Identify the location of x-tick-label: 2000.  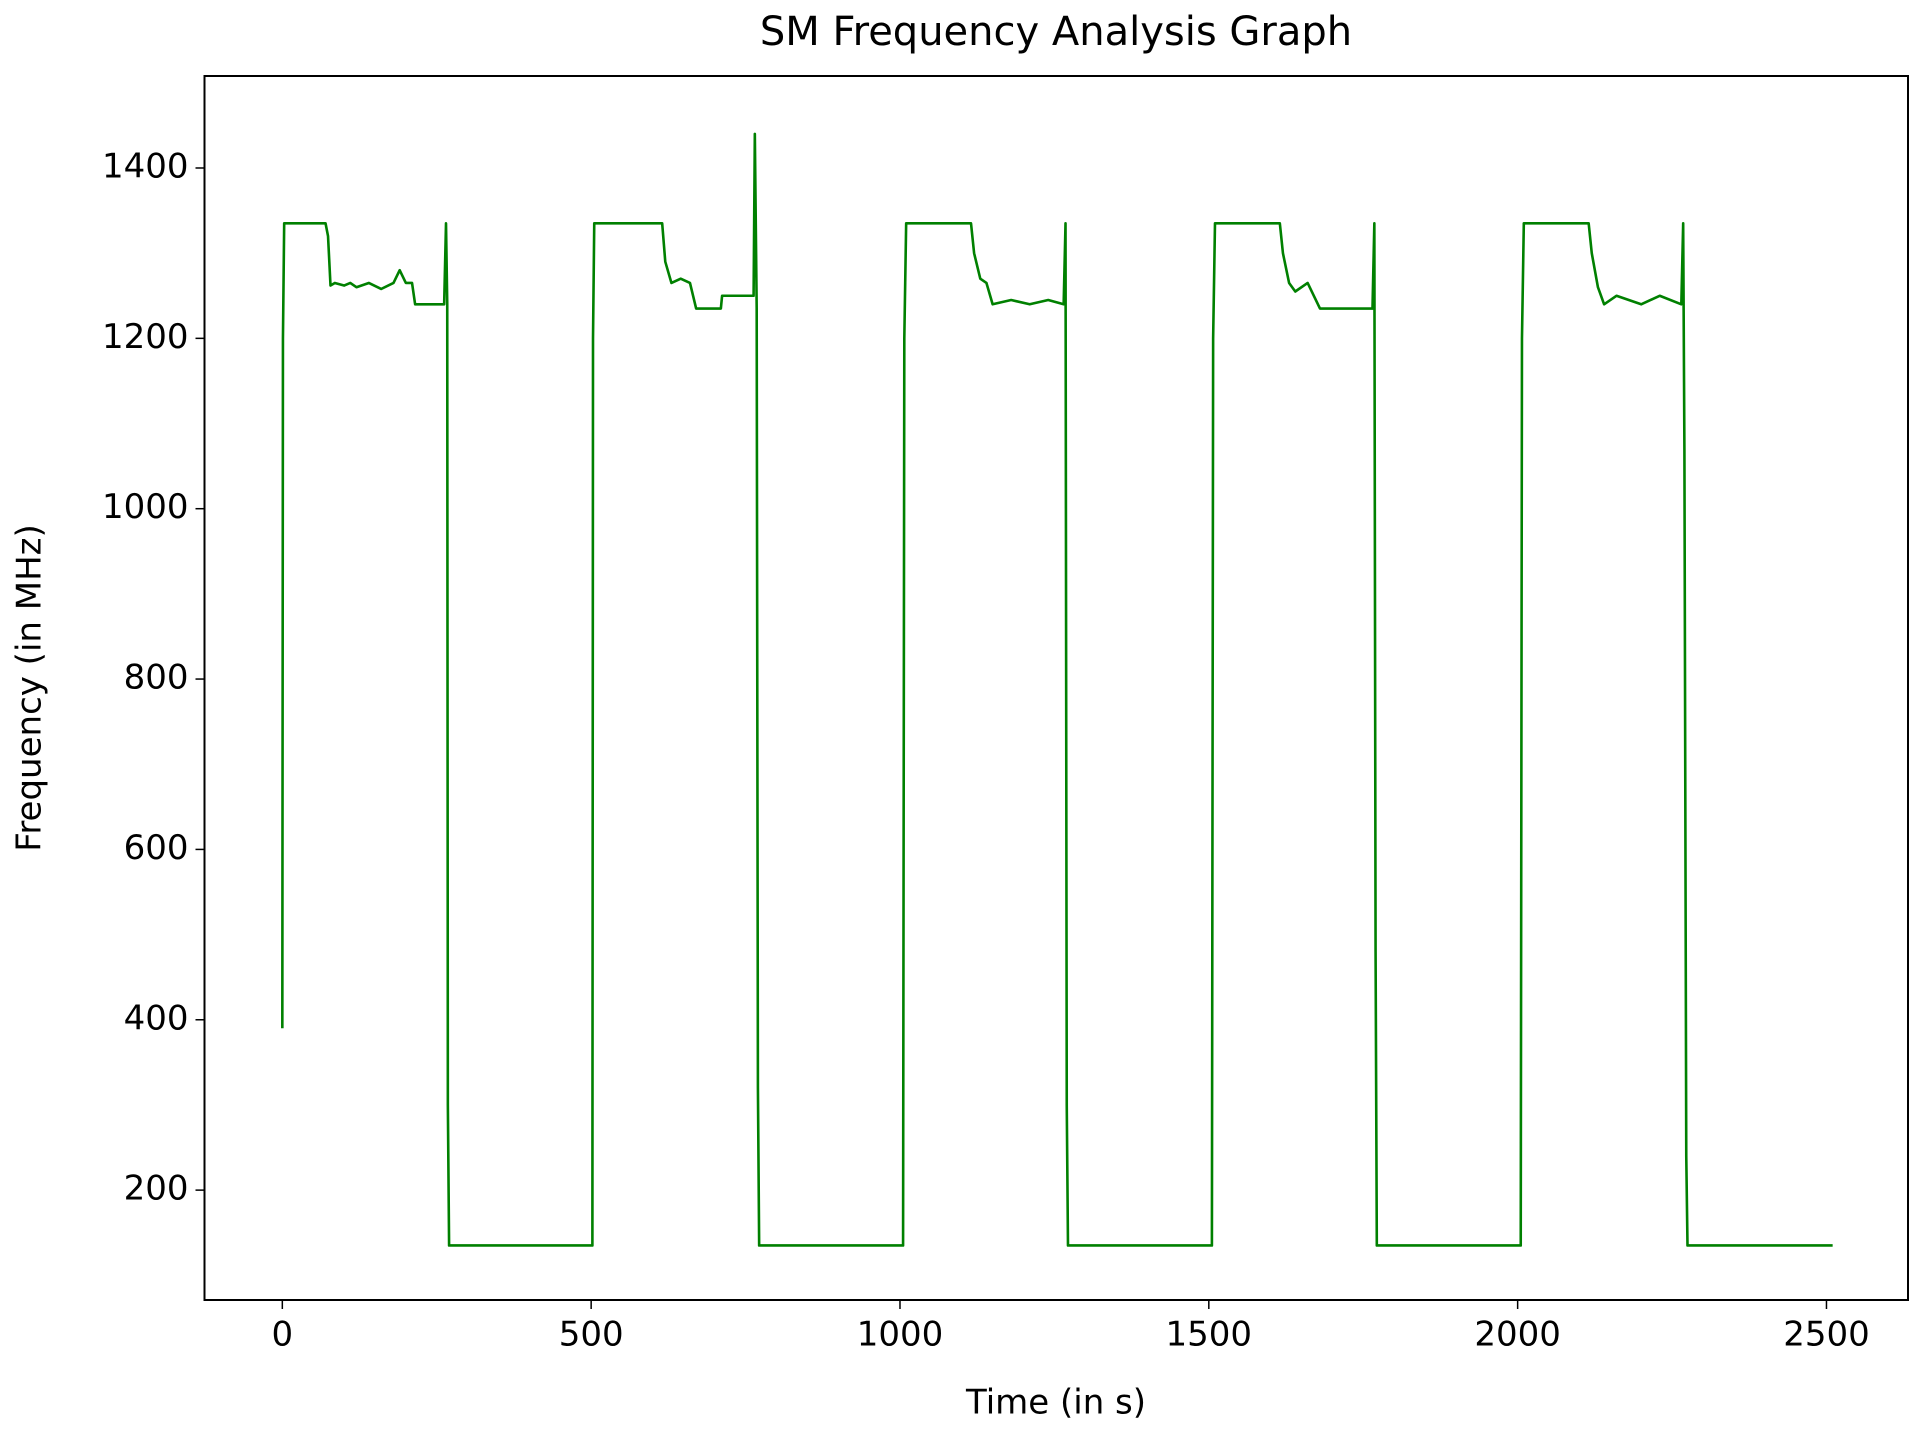
(1517, 1335).